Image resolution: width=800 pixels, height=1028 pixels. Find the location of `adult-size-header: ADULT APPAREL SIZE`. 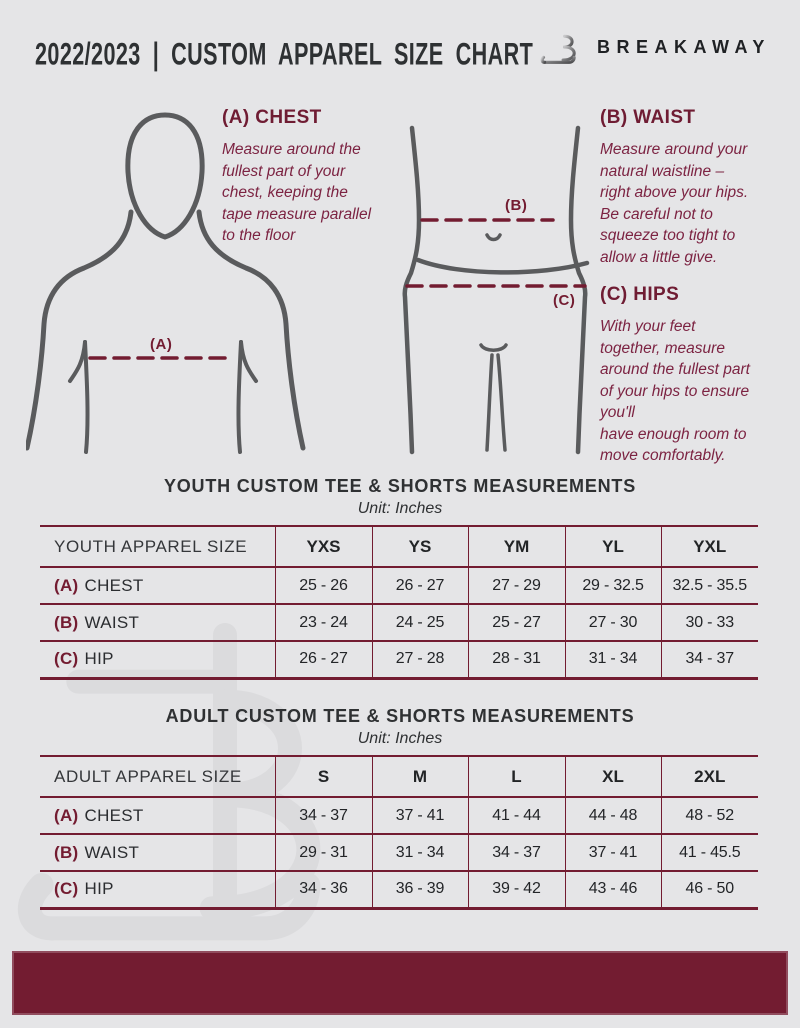

adult-size-header: ADULT APPAREL SIZE is located at coordinates (148, 776).